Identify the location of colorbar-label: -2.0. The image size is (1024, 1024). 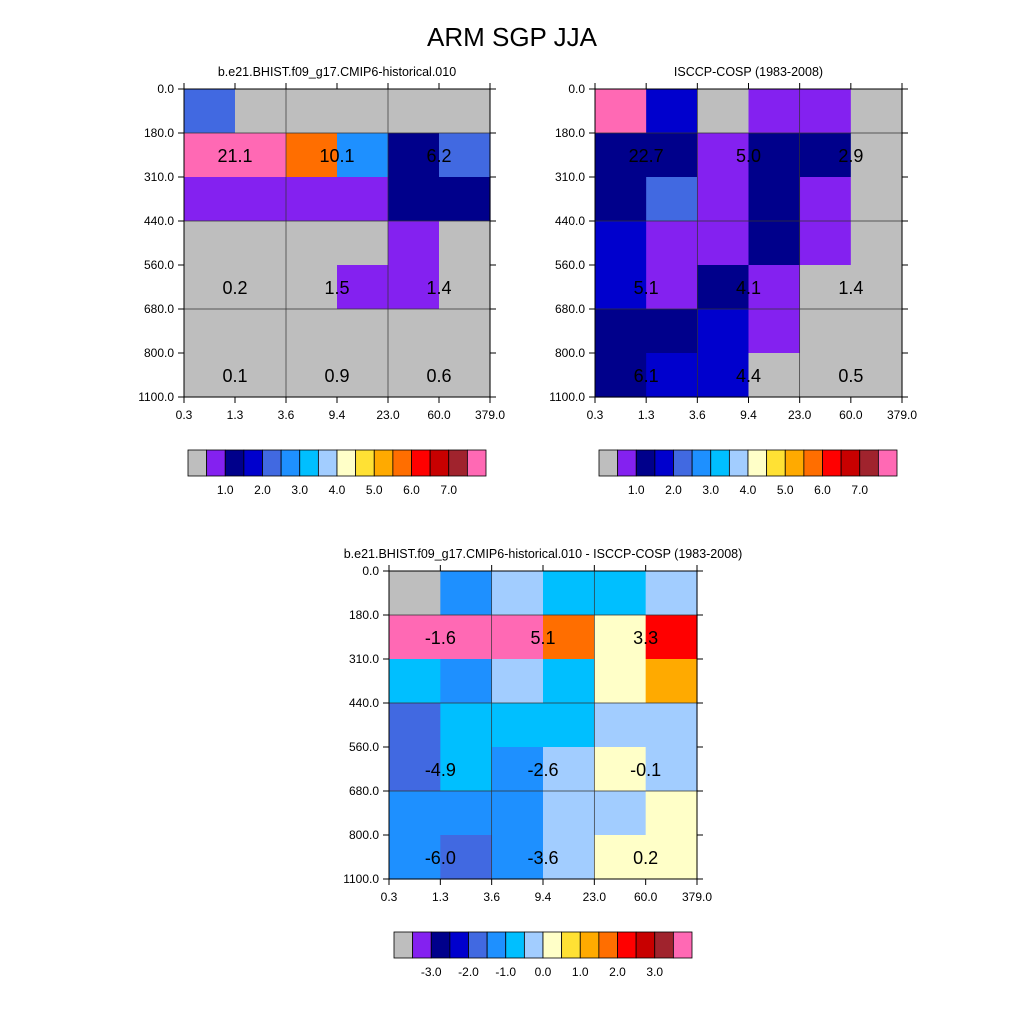
(468, 972).